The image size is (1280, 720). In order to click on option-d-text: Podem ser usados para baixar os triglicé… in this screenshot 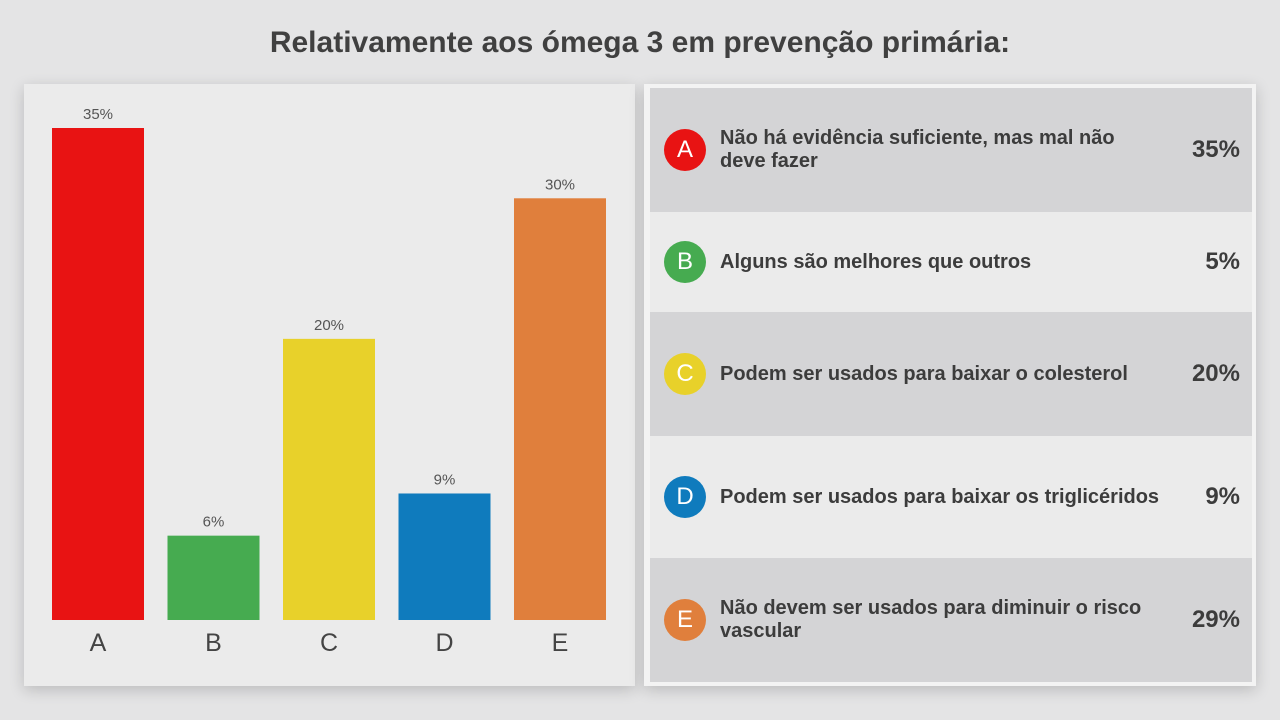, I will do `click(940, 496)`.